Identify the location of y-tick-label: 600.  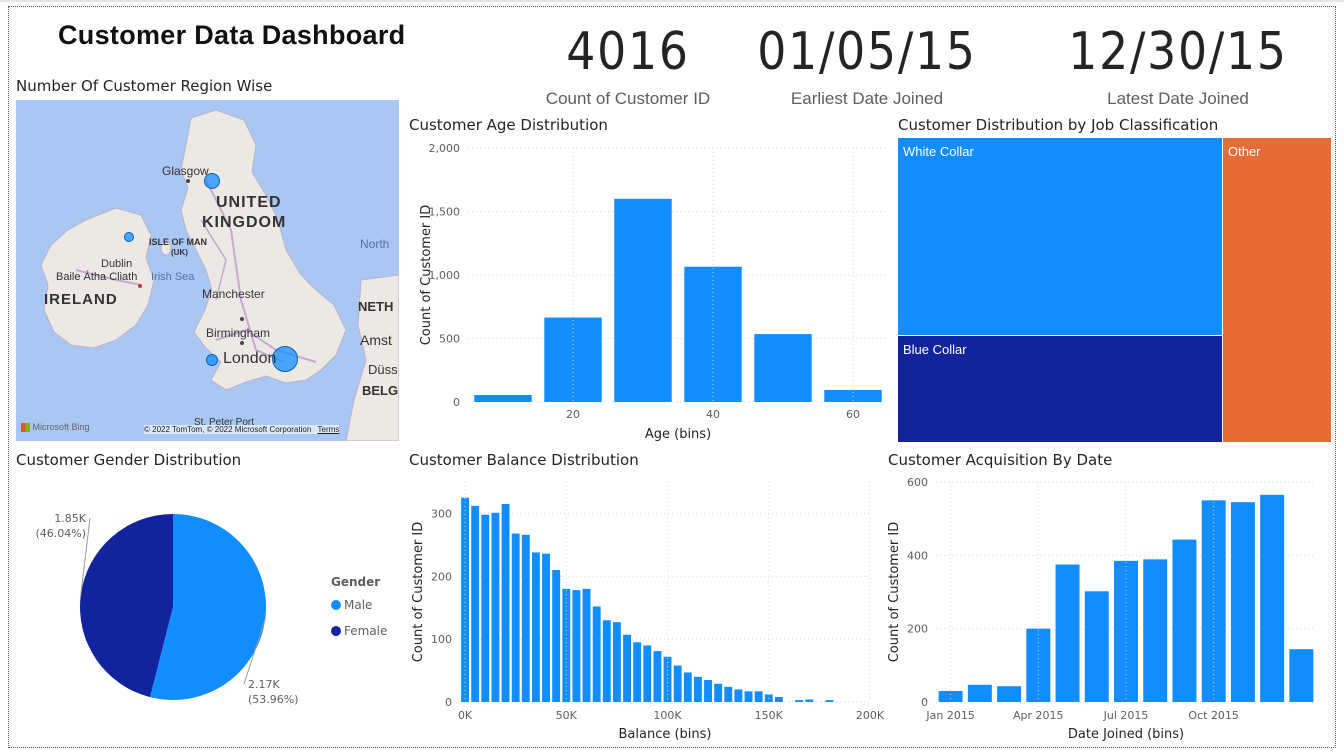
(917, 482).